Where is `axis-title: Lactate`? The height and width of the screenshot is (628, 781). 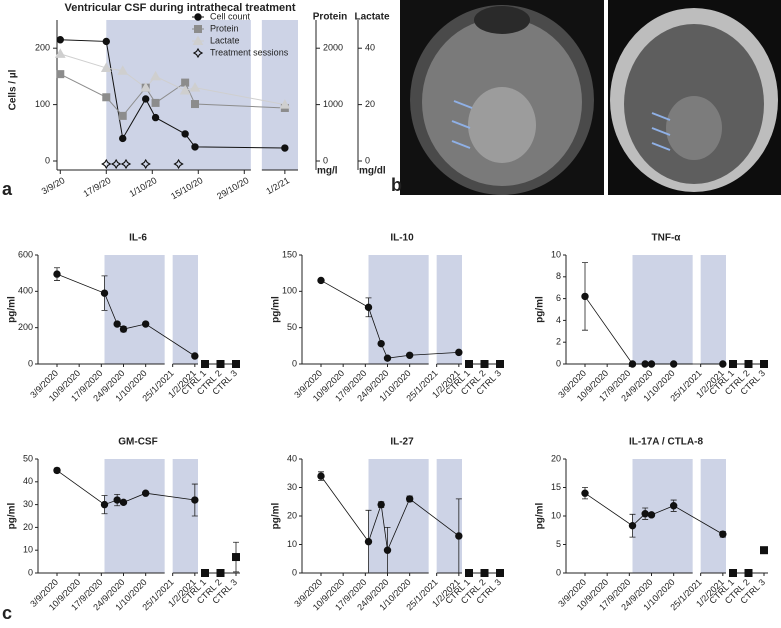
axis-title: Lactate is located at coordinates (371, 17).